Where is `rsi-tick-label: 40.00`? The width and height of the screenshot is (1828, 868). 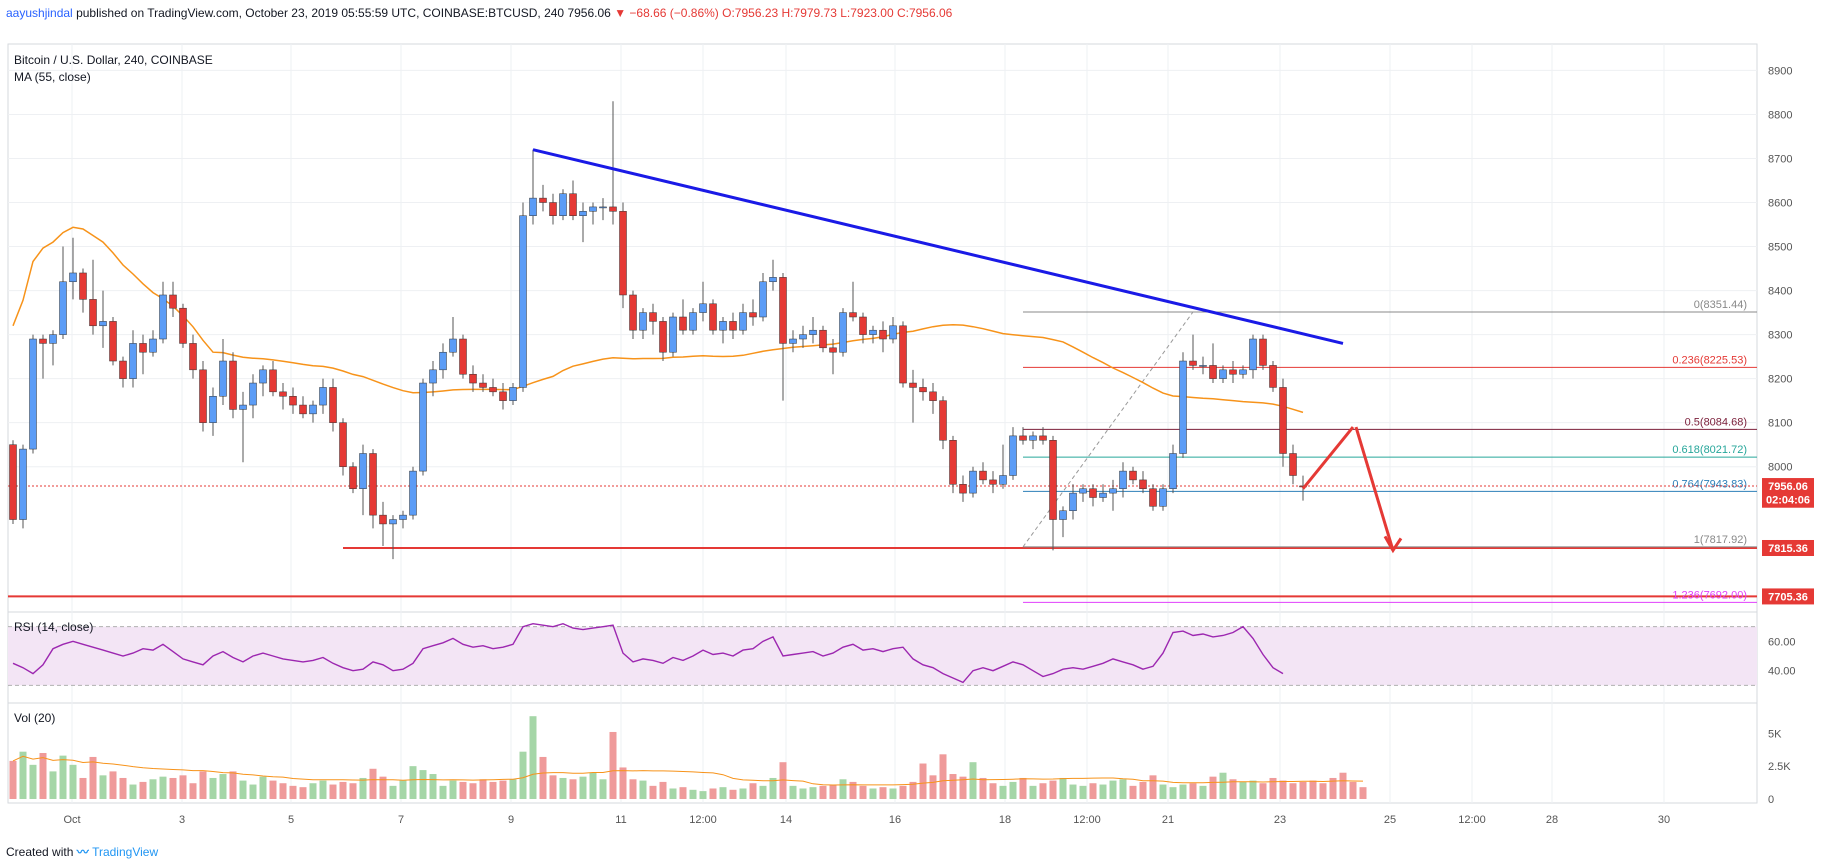 rsi-tick-label: 40.00 is located at coordinates (1782, 672).